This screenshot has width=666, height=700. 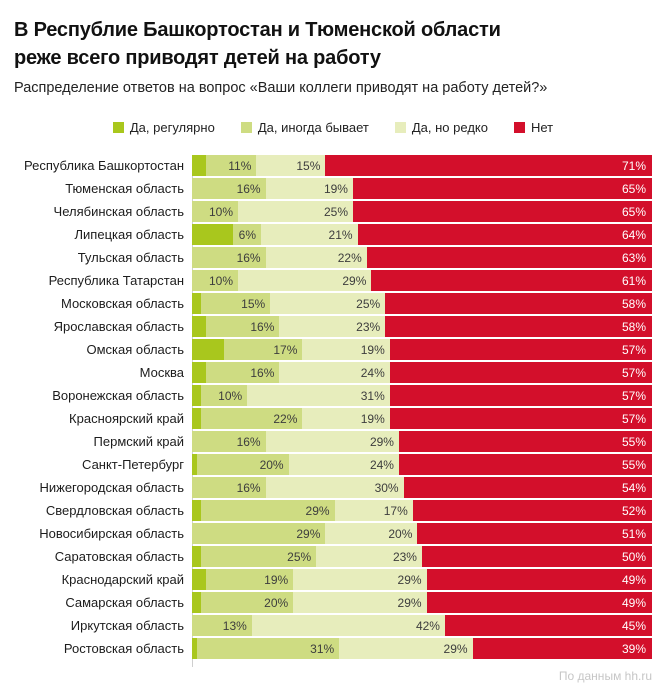 What do you see at coordinates (197, 58) in the screenshot?
I see `chart-title-line-2: реже всего приводят детей на работу` at bounding box center [197, 58].